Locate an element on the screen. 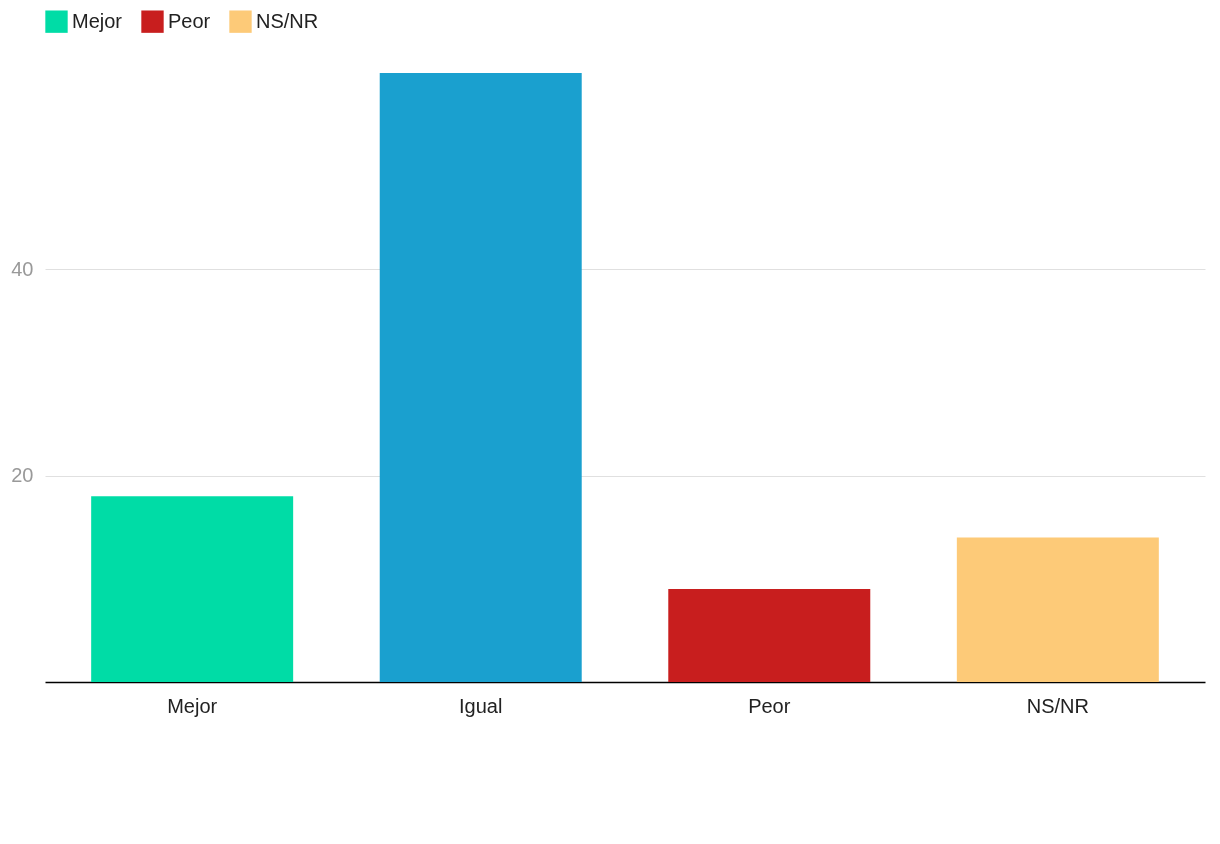  x-tick-label: Mejor is located at coordinates (192, 705).